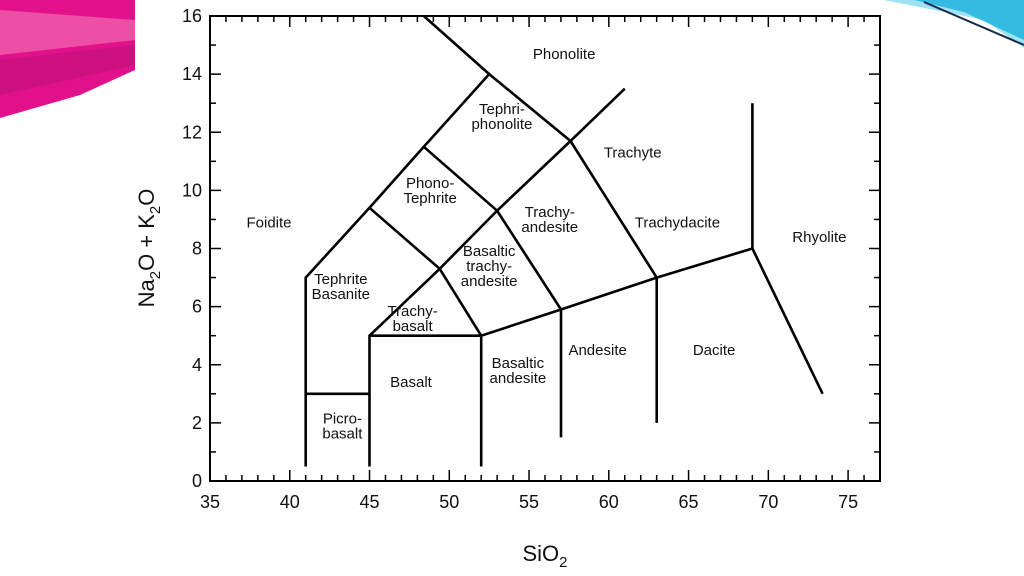  I want to click on y-tick-label: 10, so click(192, 190).